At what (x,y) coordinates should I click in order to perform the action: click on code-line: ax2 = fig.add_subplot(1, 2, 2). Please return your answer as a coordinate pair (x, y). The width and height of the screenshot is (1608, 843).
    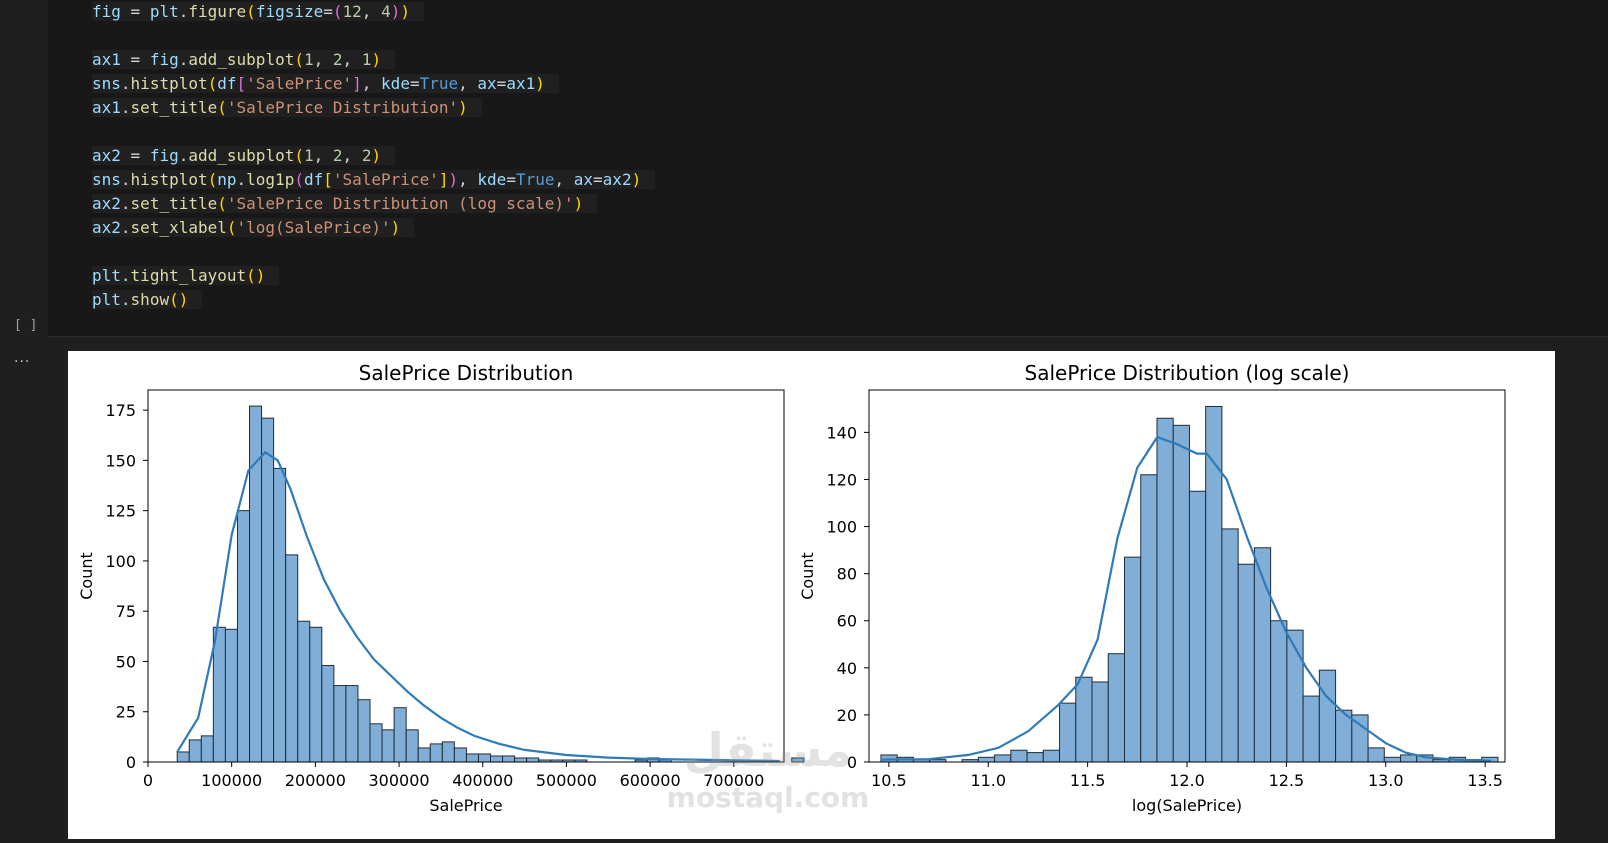
    Looking at the image, I should click on (373, 156).